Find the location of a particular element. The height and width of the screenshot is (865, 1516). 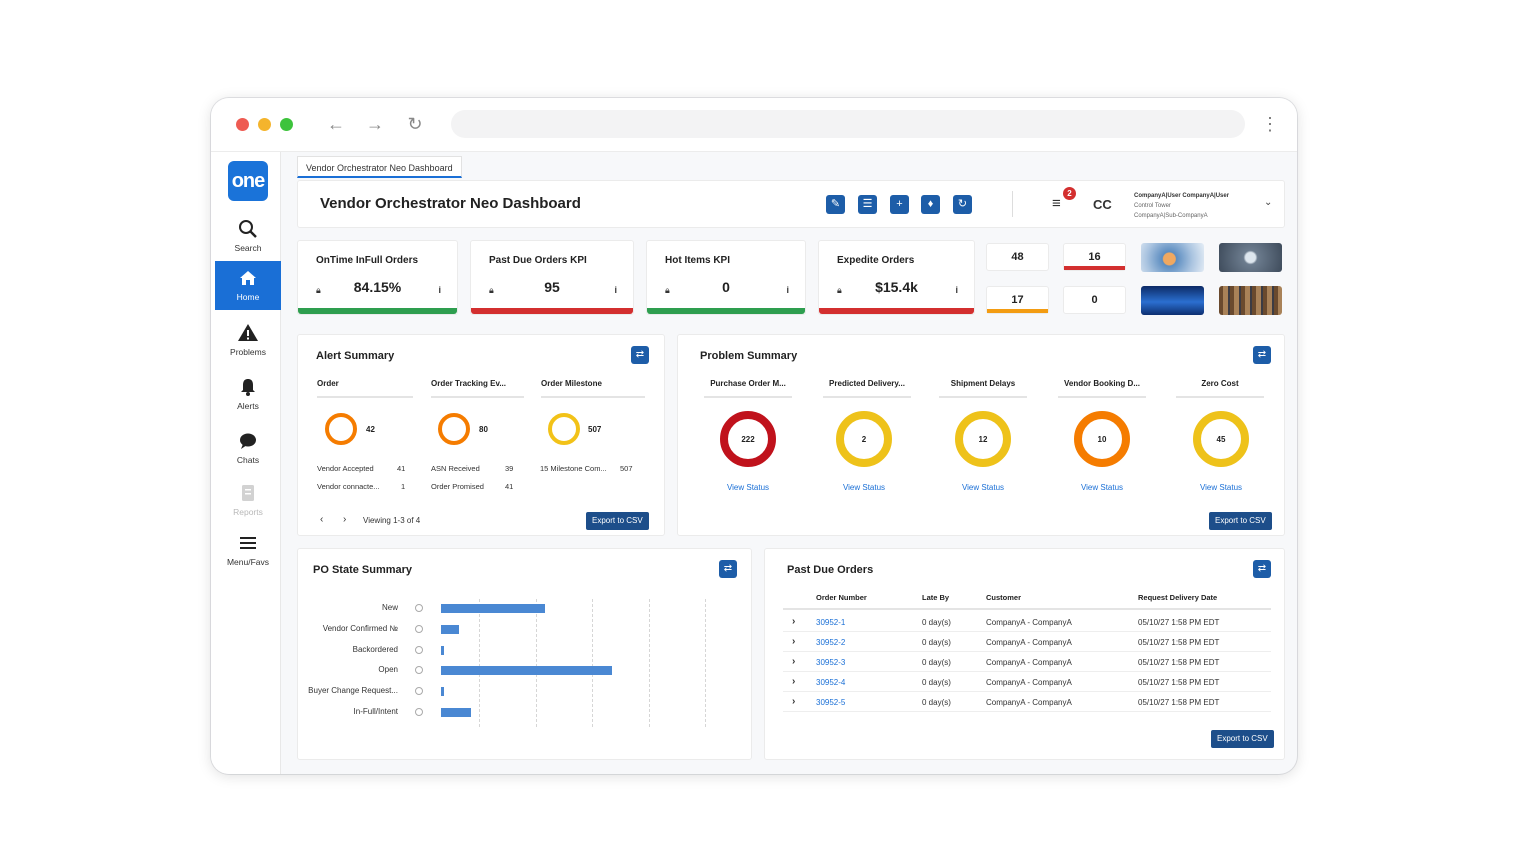

sidebar-item-problems: Problems is located at coordinates (248, 341).